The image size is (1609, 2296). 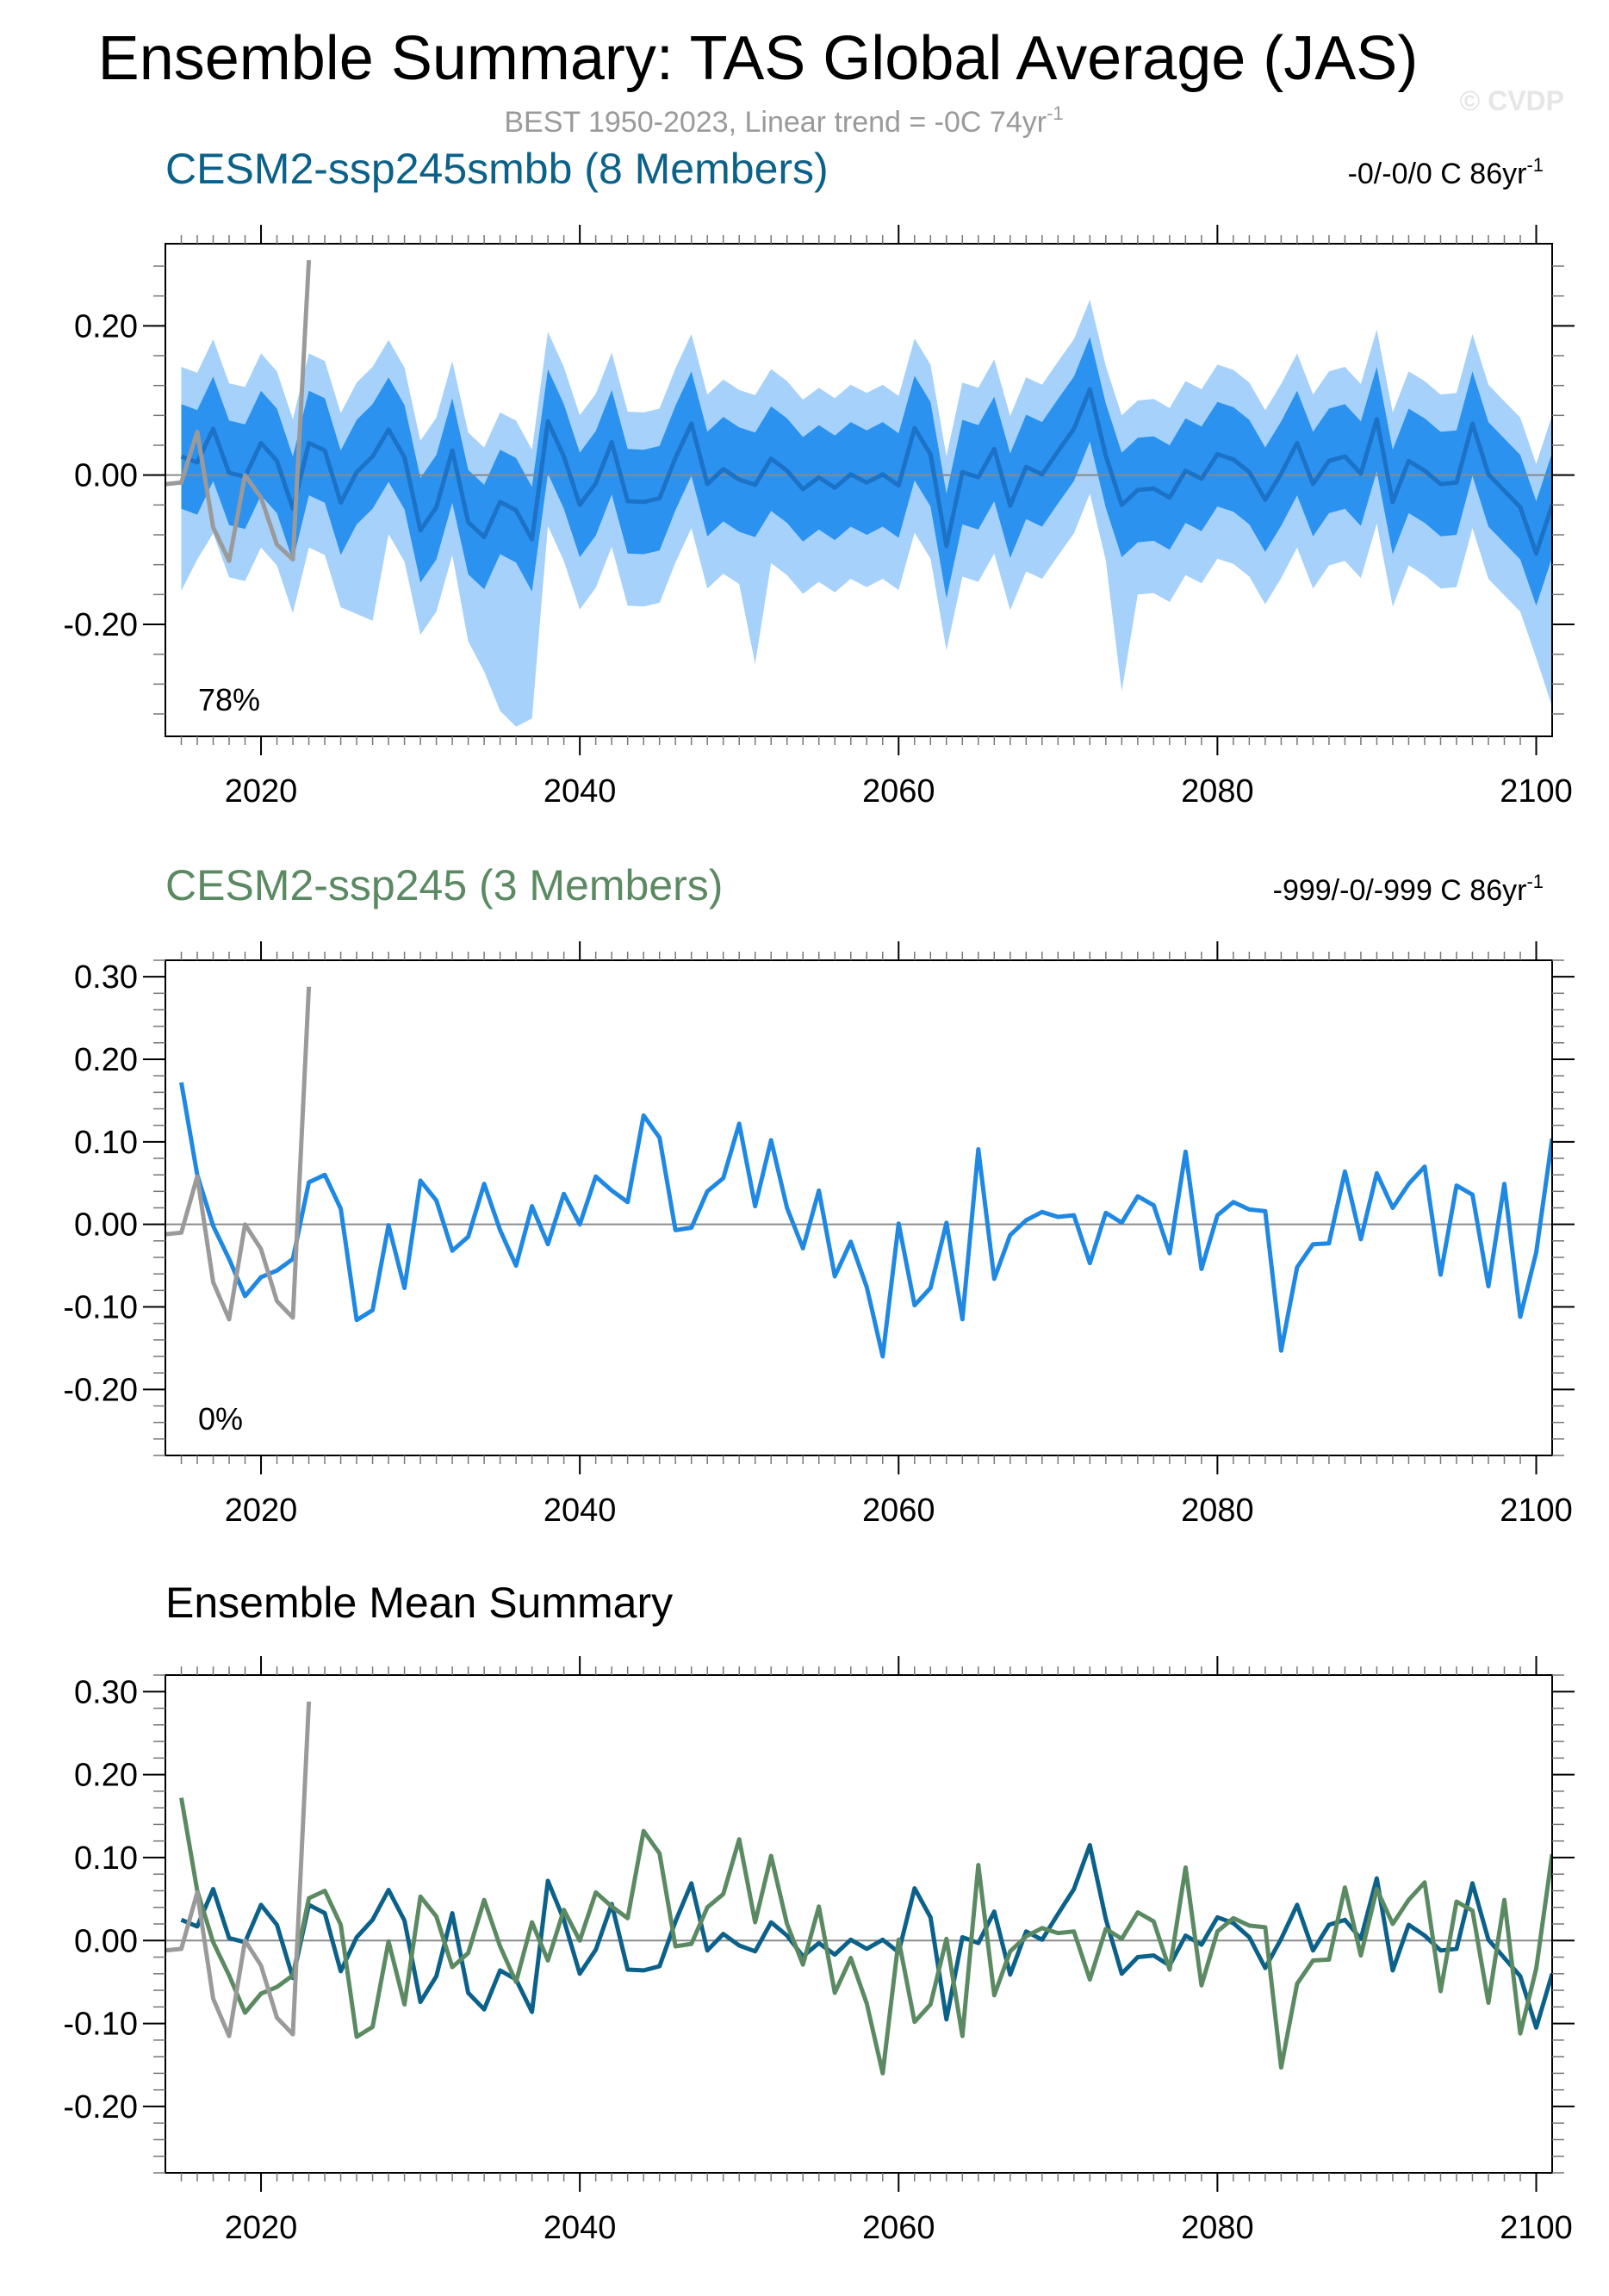 I want to click on panel-title: CESM2-ssp245smbb (8 Members), so click(x=497, y=169).